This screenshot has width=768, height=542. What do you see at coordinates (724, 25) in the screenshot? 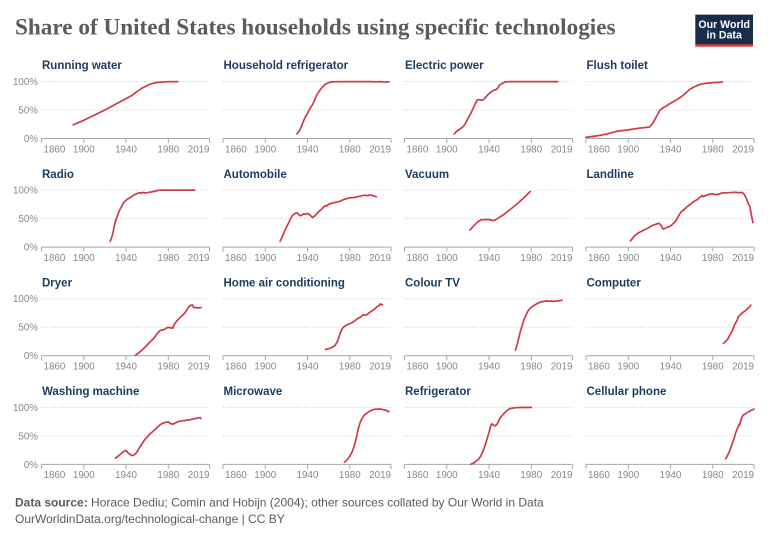
I see `svg-text: Our World` at bounding box center [724, 25].